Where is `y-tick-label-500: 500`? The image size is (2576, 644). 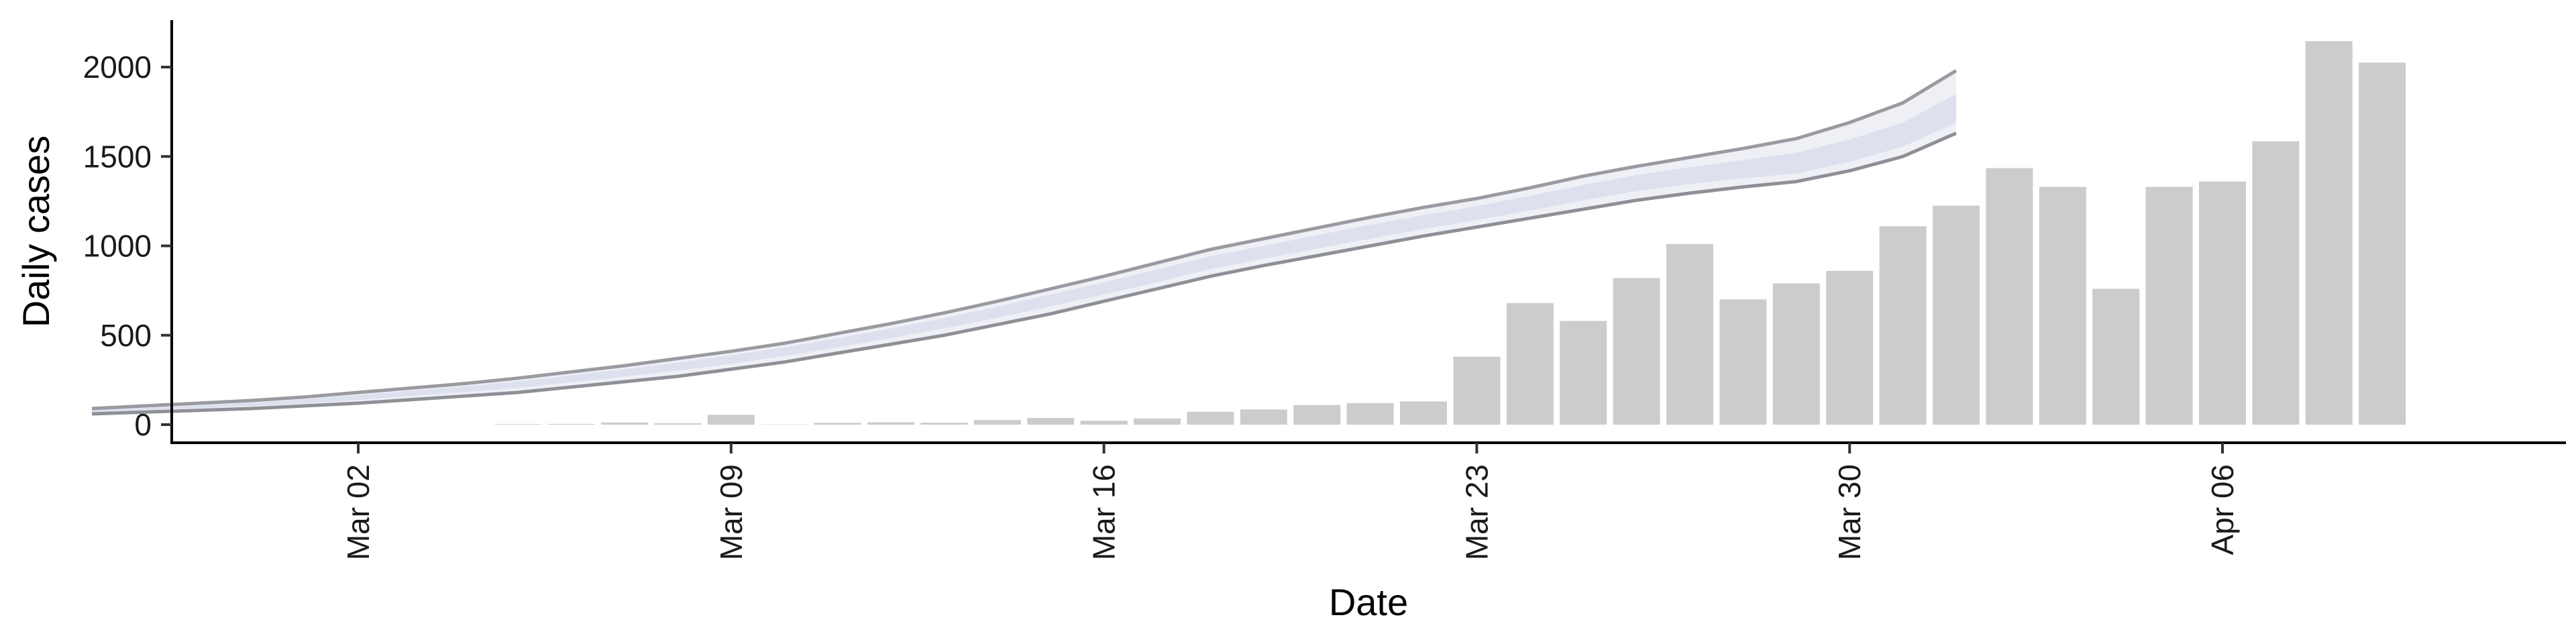 y-tick-label-500: 500 is located at coordinates (126, 335).